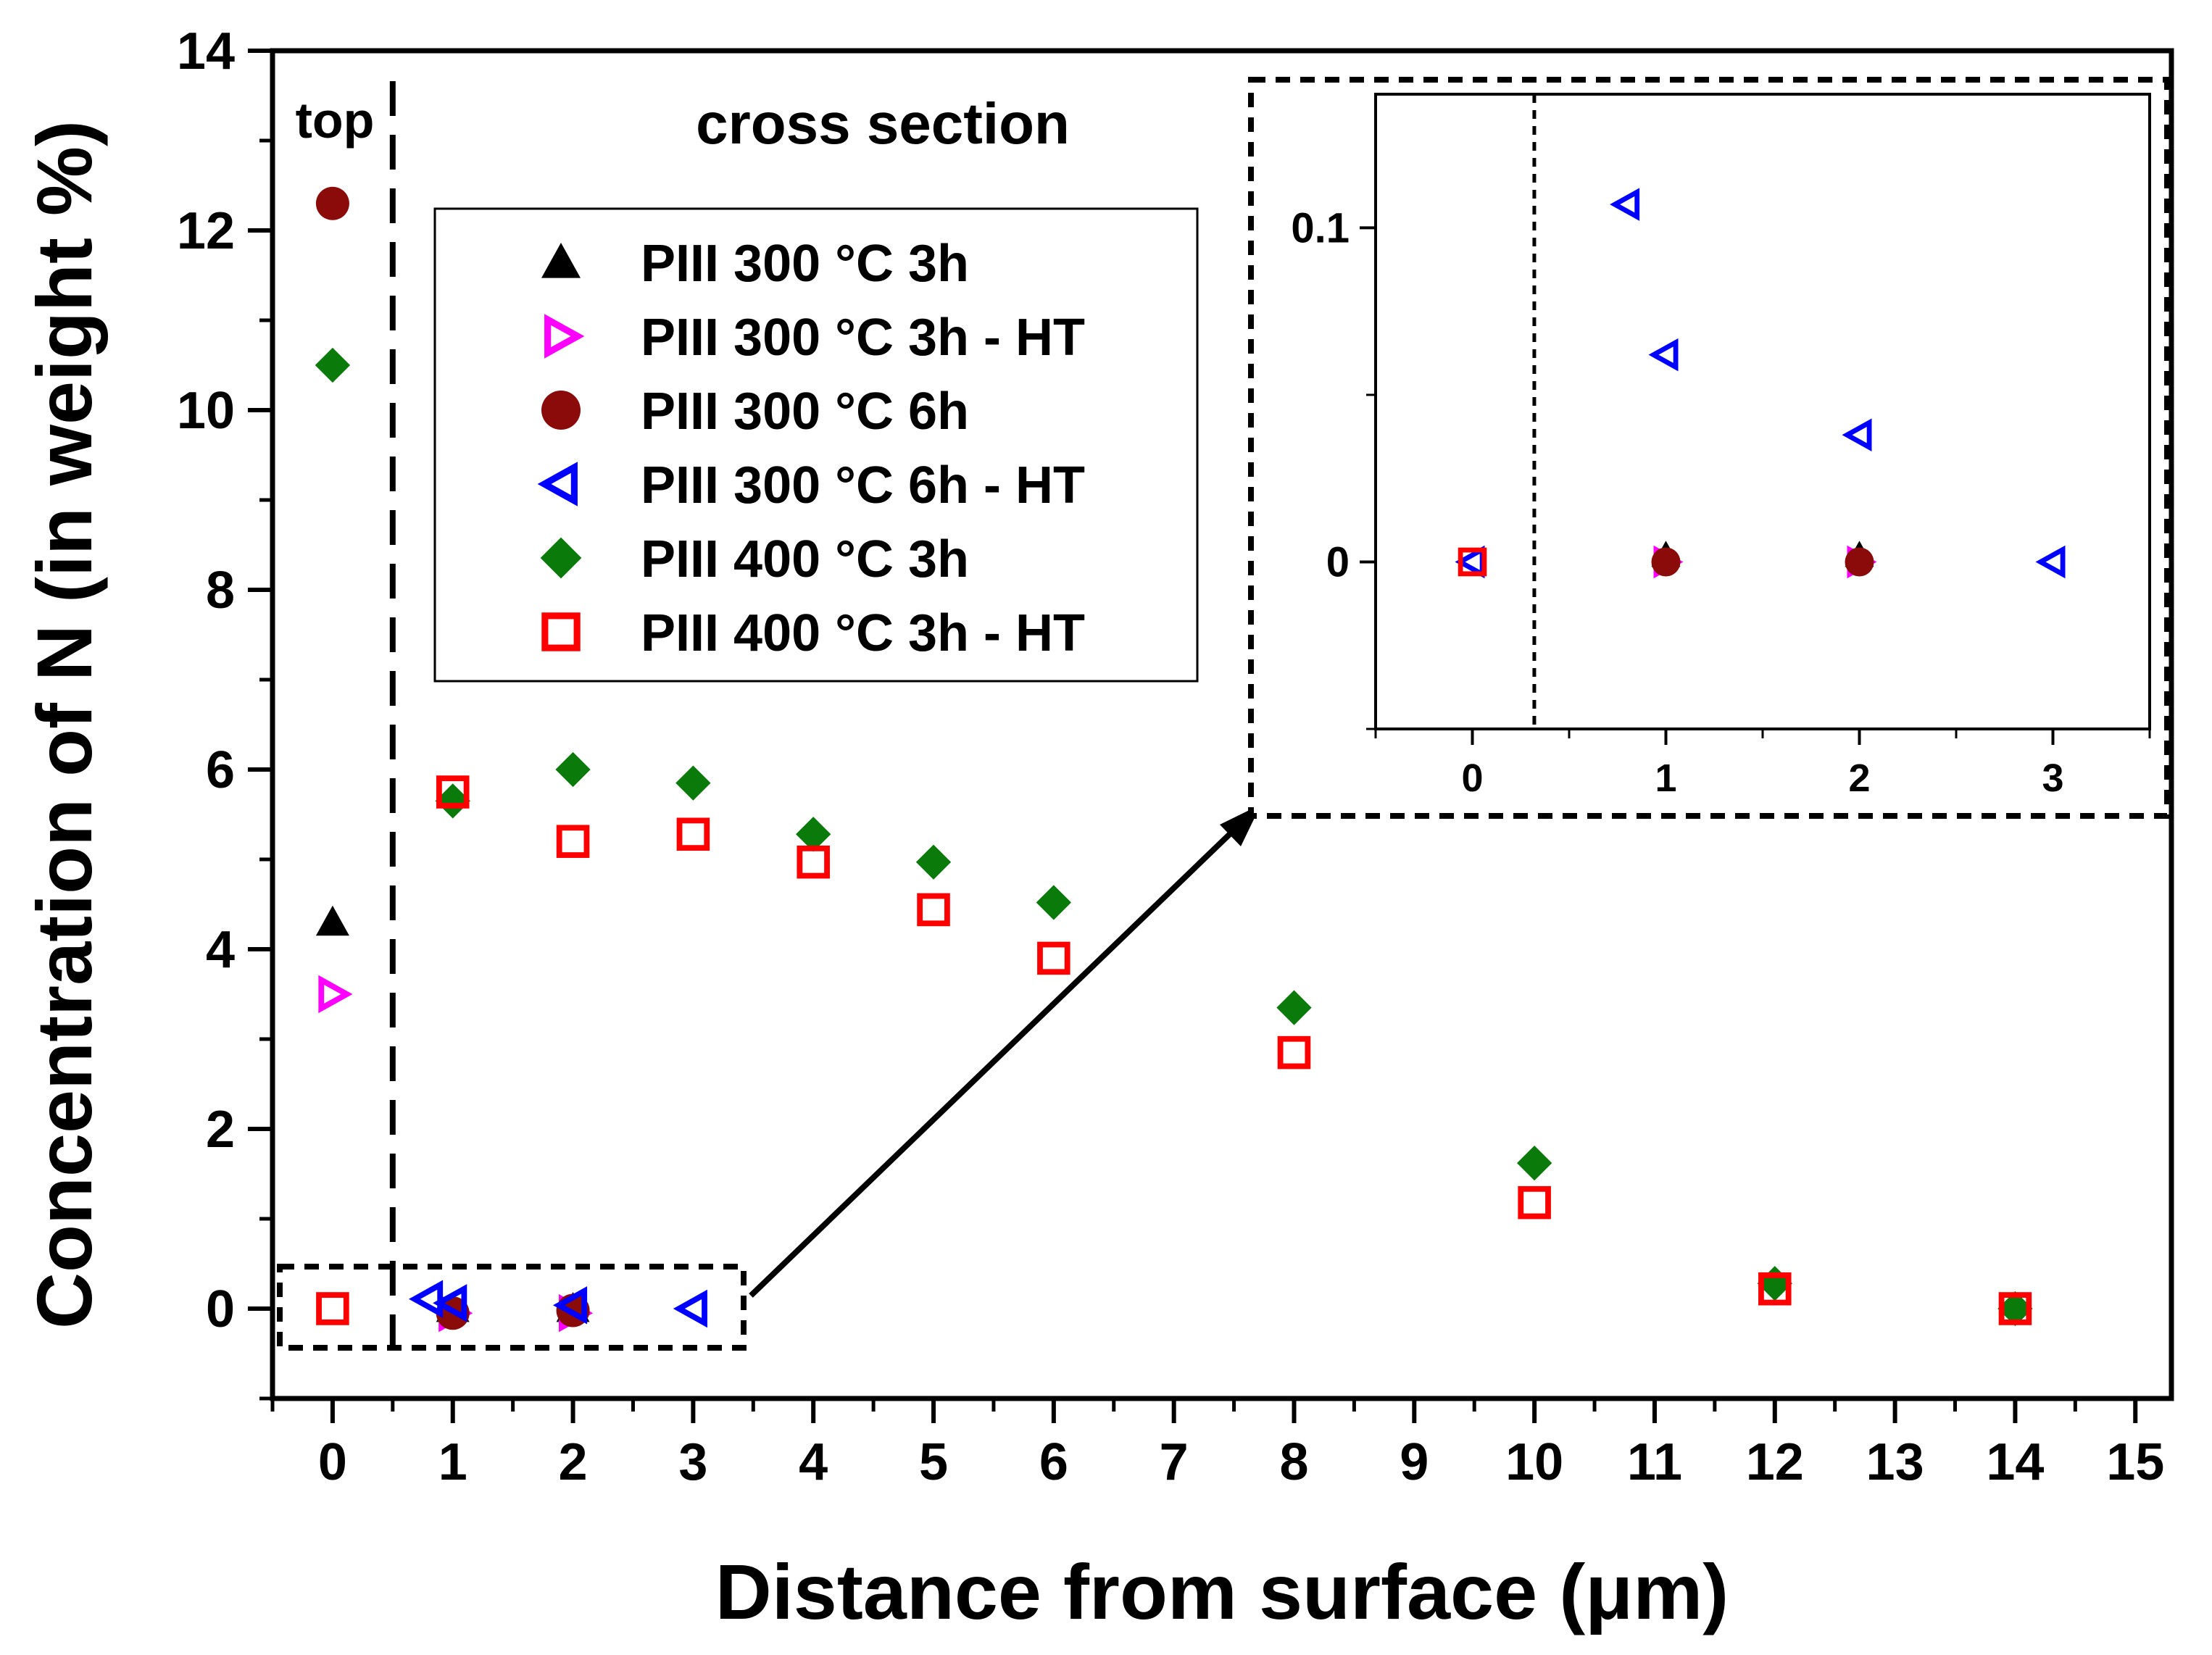 Image resolution: width=2212 pixels, height=1655 pixels. I want to click on x-tick-label: 3, so click(692, 1462).